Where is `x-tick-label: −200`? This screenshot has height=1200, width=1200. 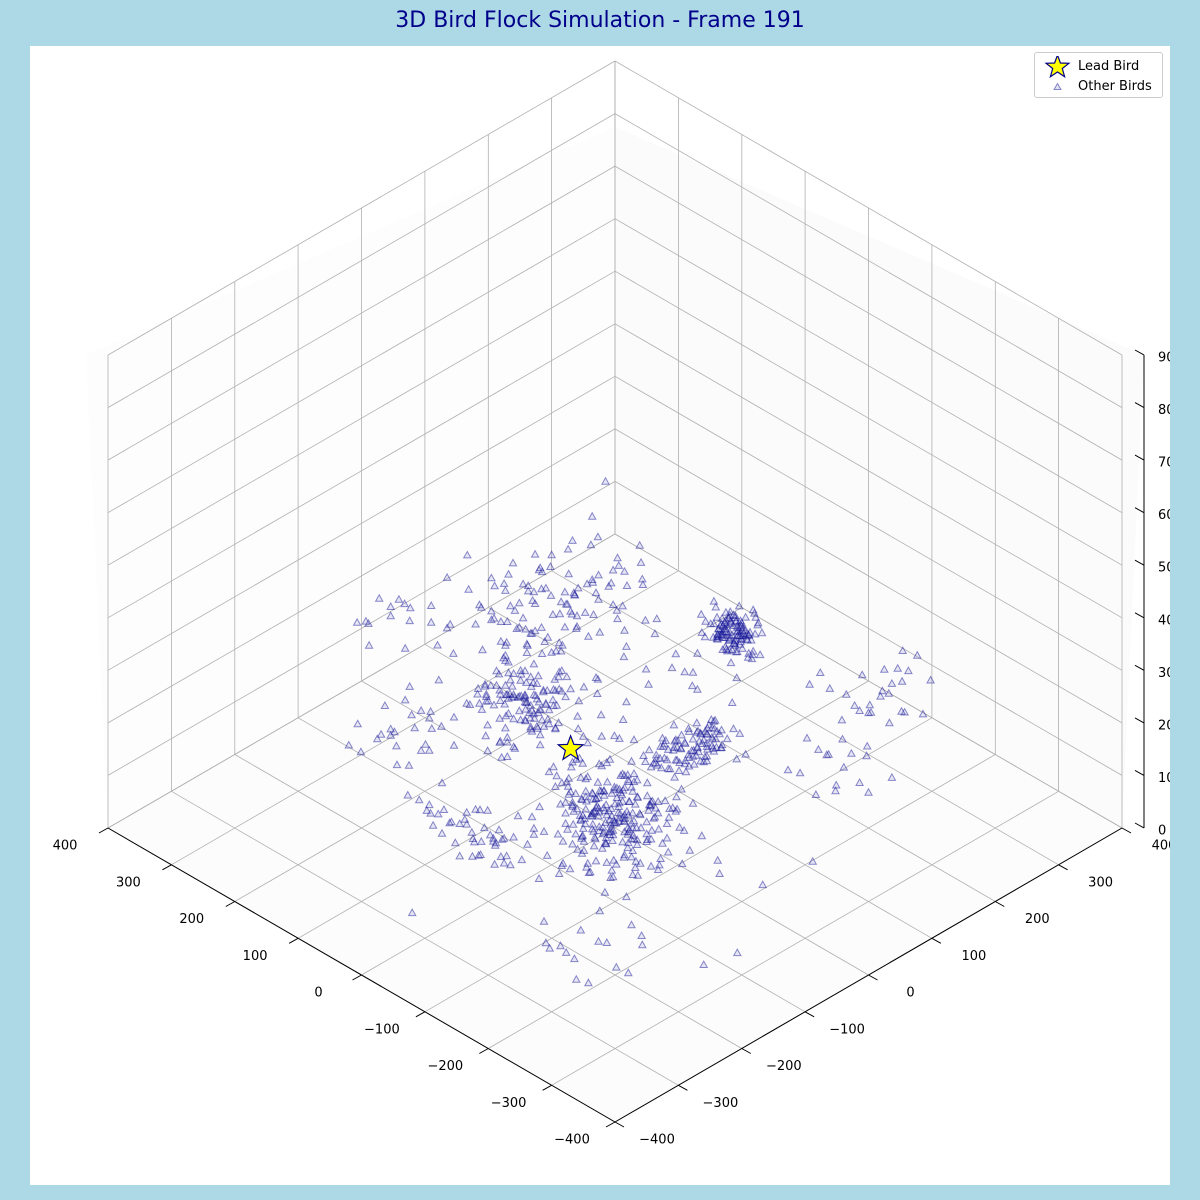
x-tick-label: −200 is located at coordinates (445, 1066).